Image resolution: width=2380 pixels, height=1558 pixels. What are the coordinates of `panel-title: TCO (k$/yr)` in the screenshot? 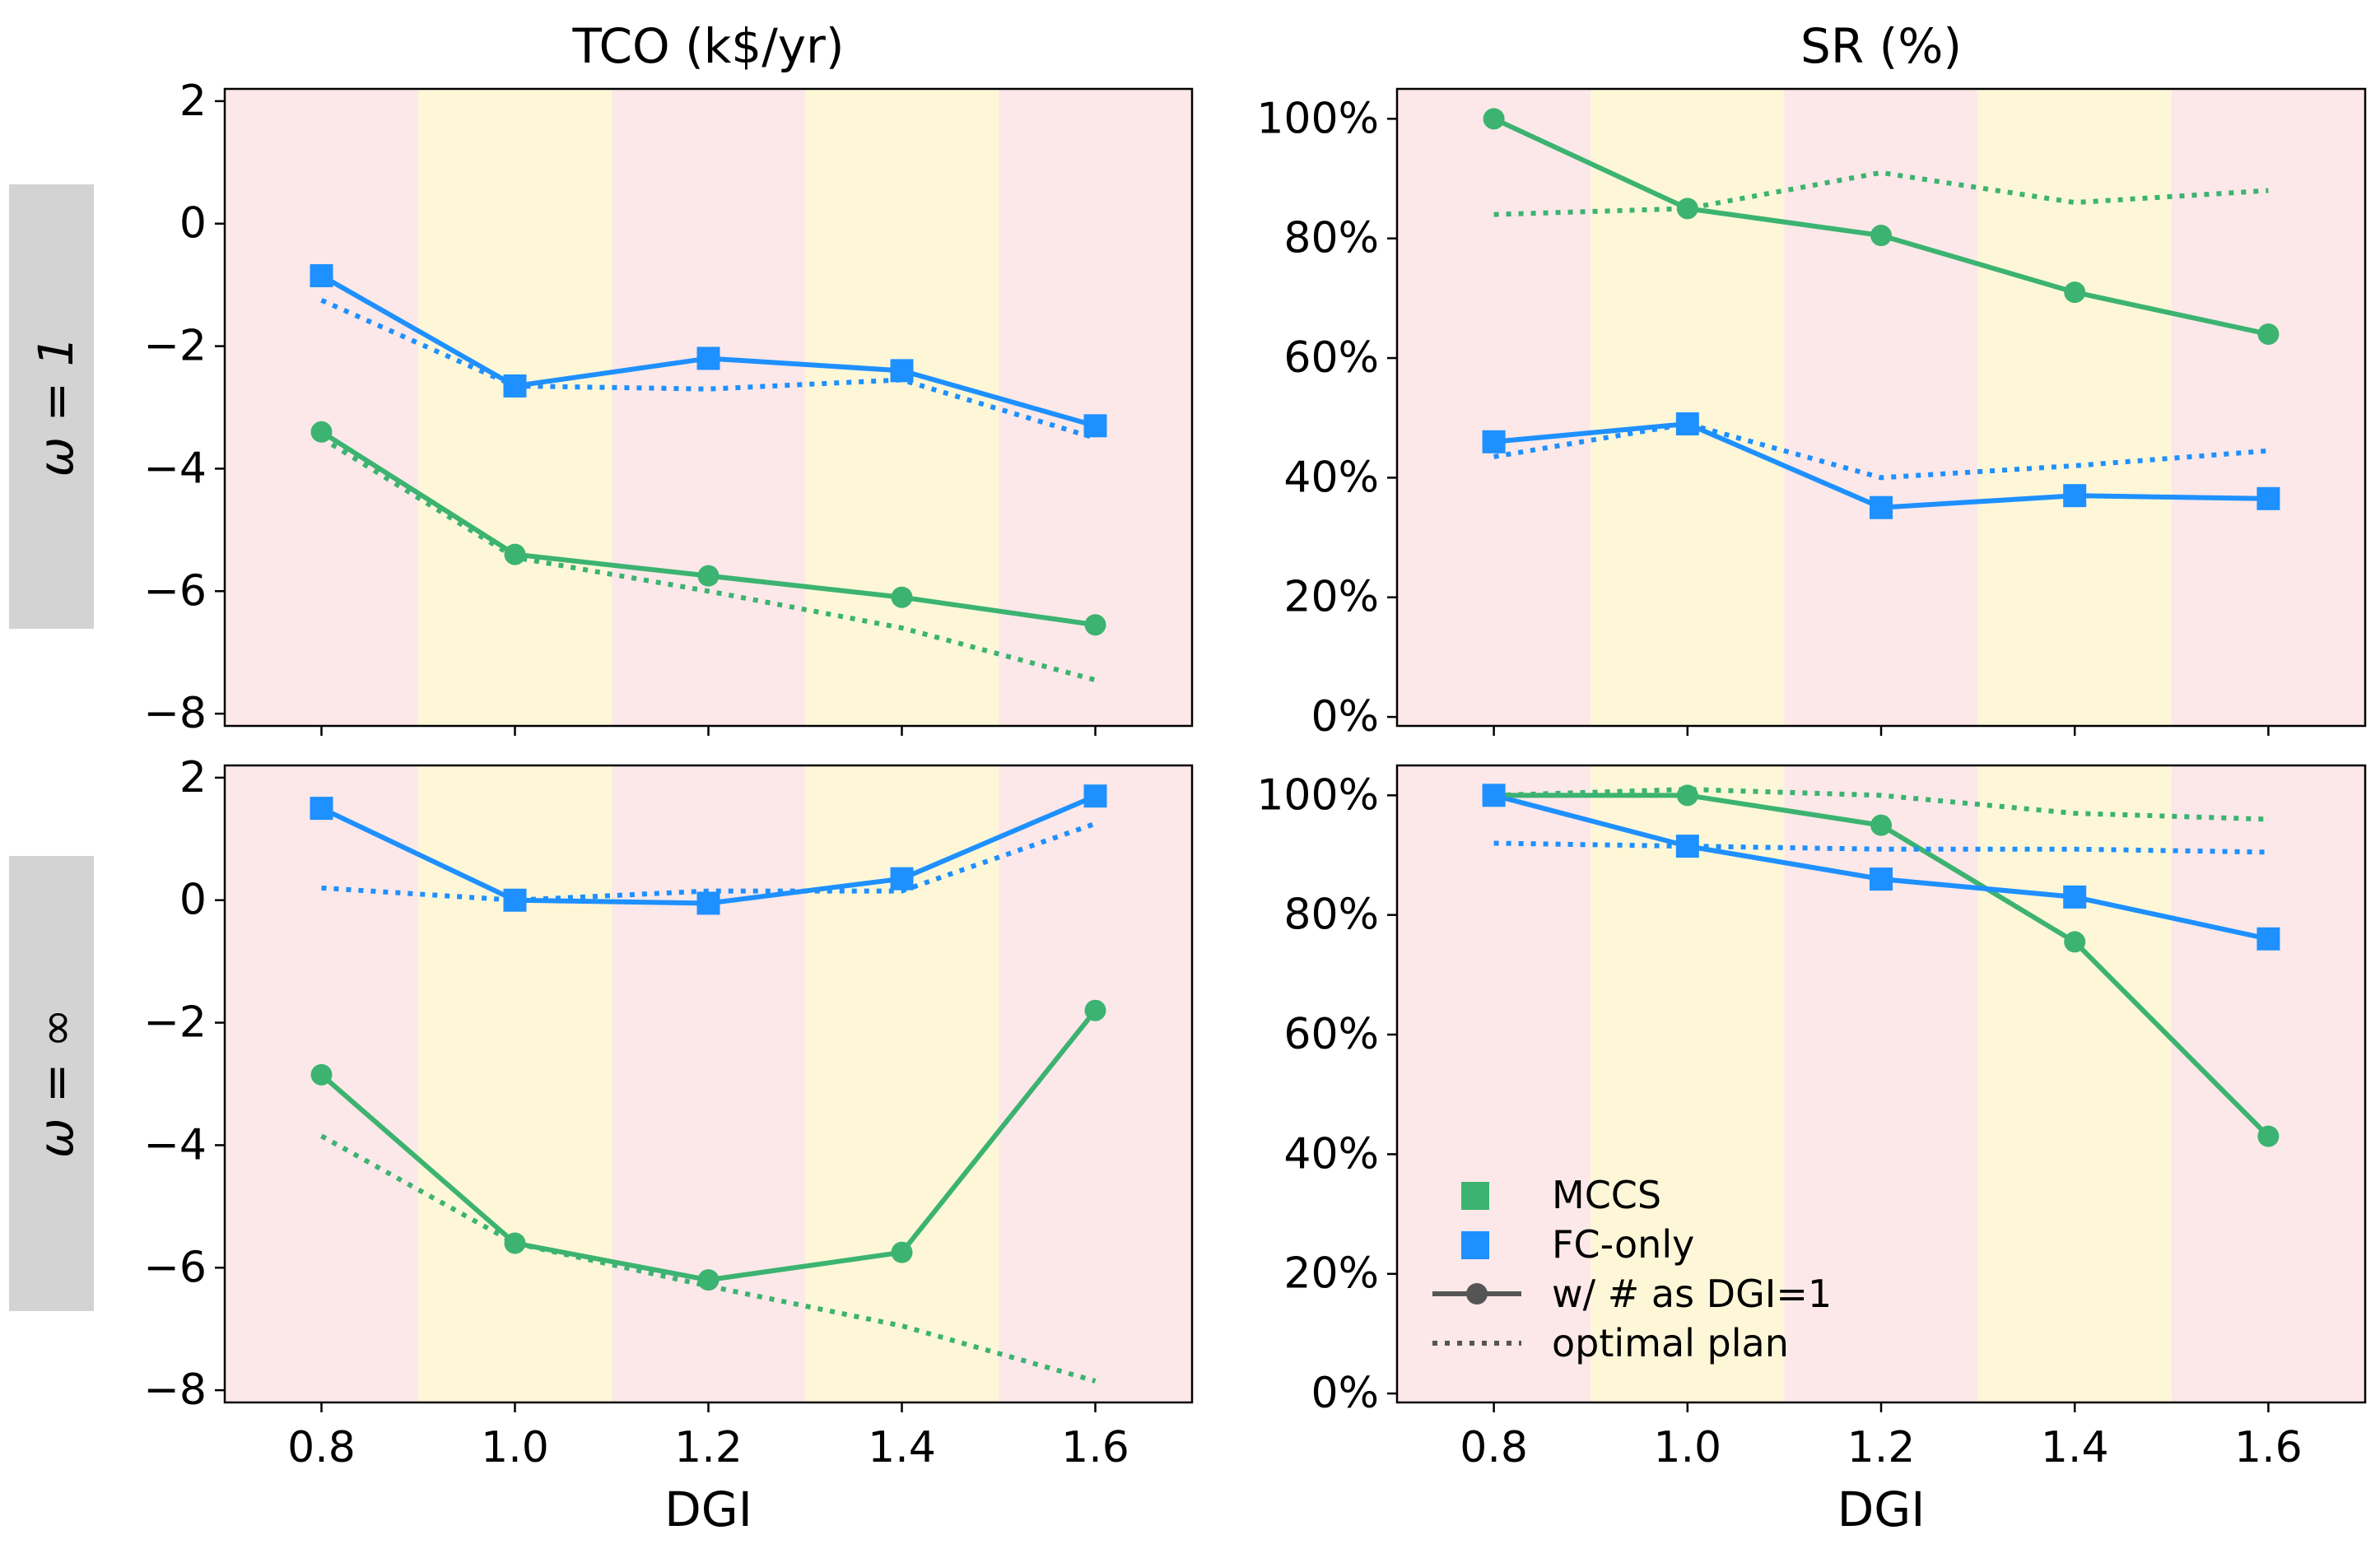 It's located at (707, 46).